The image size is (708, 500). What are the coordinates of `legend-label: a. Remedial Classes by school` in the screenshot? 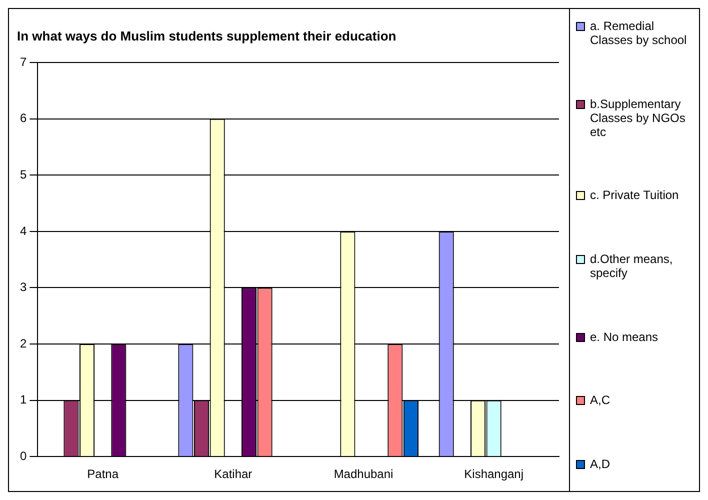 It's located at (639, 33).